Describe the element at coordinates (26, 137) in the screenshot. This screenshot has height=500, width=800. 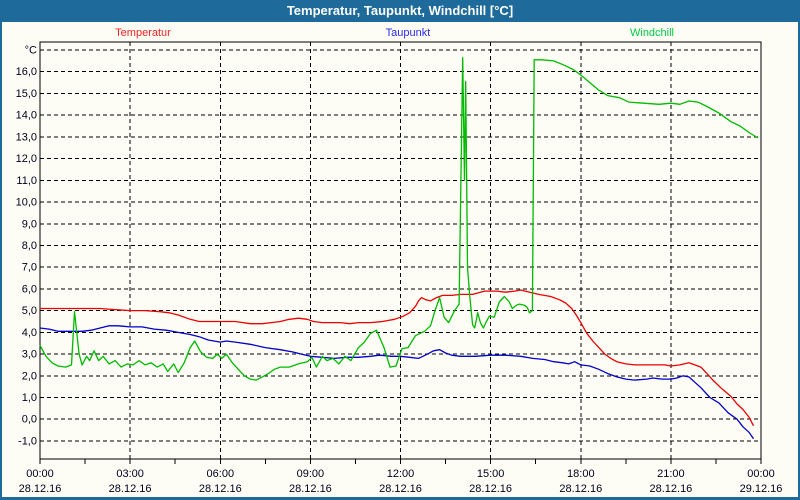
I see `y-tick-label: 13,0` at that location.